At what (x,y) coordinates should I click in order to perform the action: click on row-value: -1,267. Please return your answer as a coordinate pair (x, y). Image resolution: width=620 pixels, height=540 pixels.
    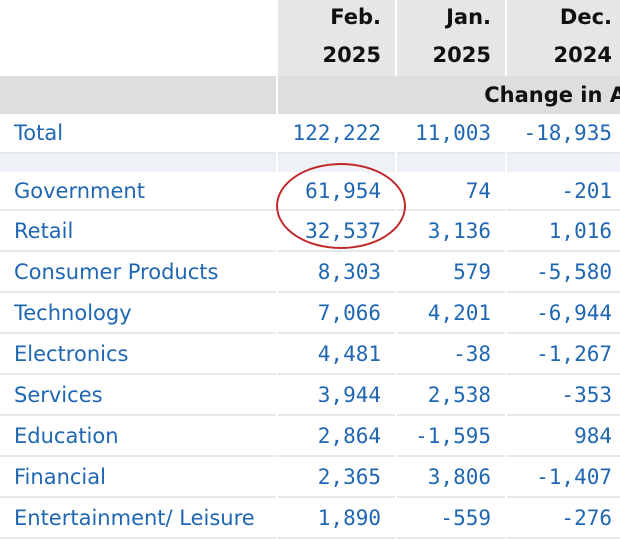
    Looking at the image, I should click on (563, 354).